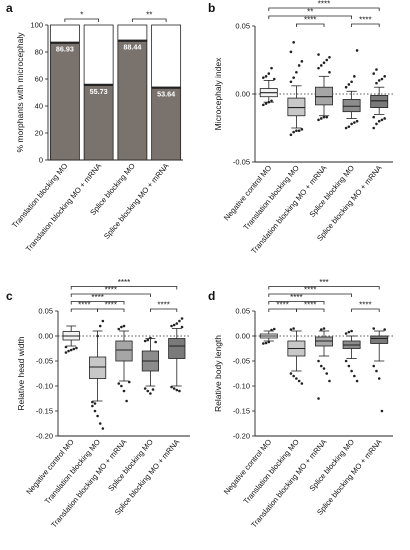 The width and height of the screenshot is (410, 550). I want to click on significance-label: ***, so click(323, 282).